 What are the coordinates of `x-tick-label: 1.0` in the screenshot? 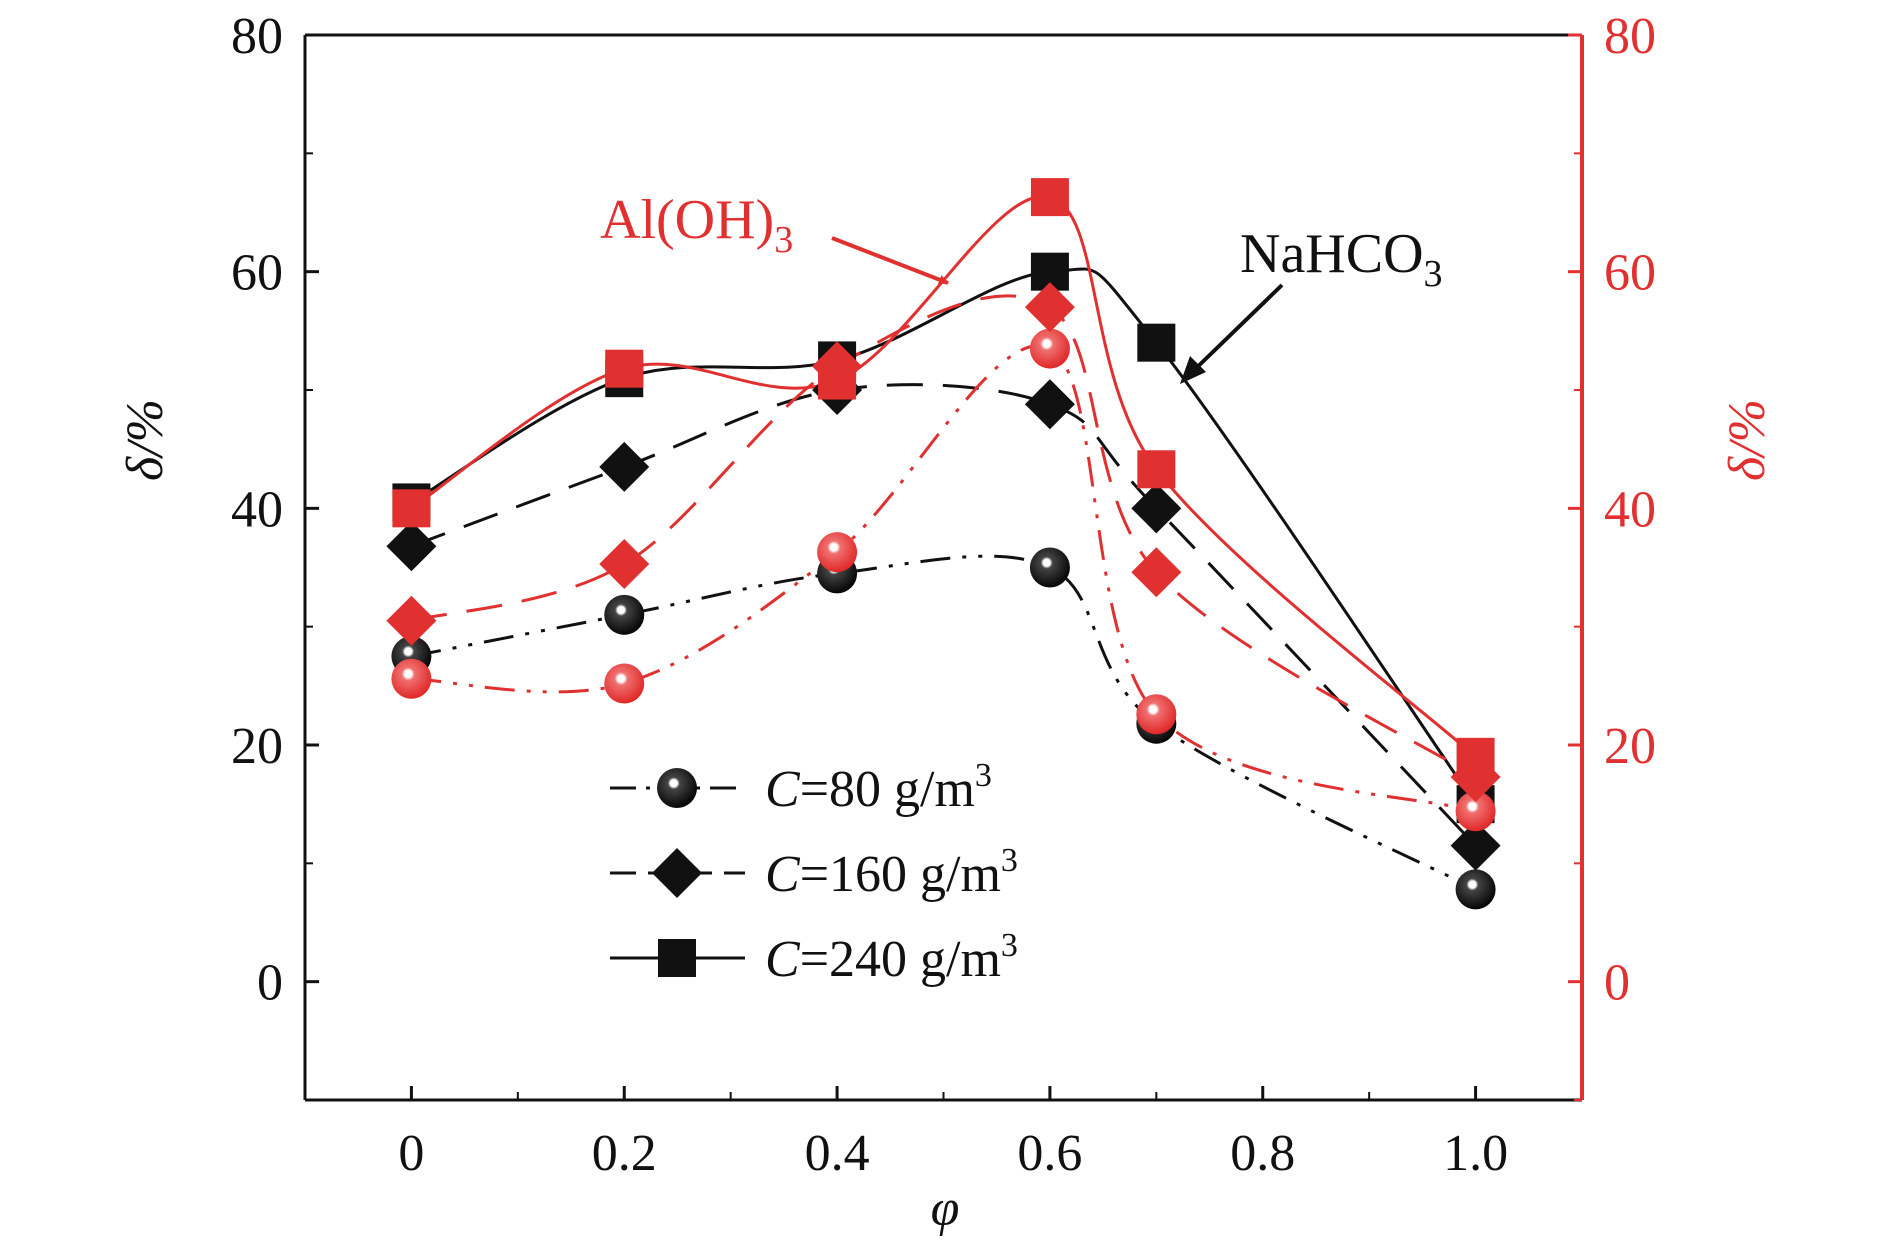 It's located at (1475, 1153).